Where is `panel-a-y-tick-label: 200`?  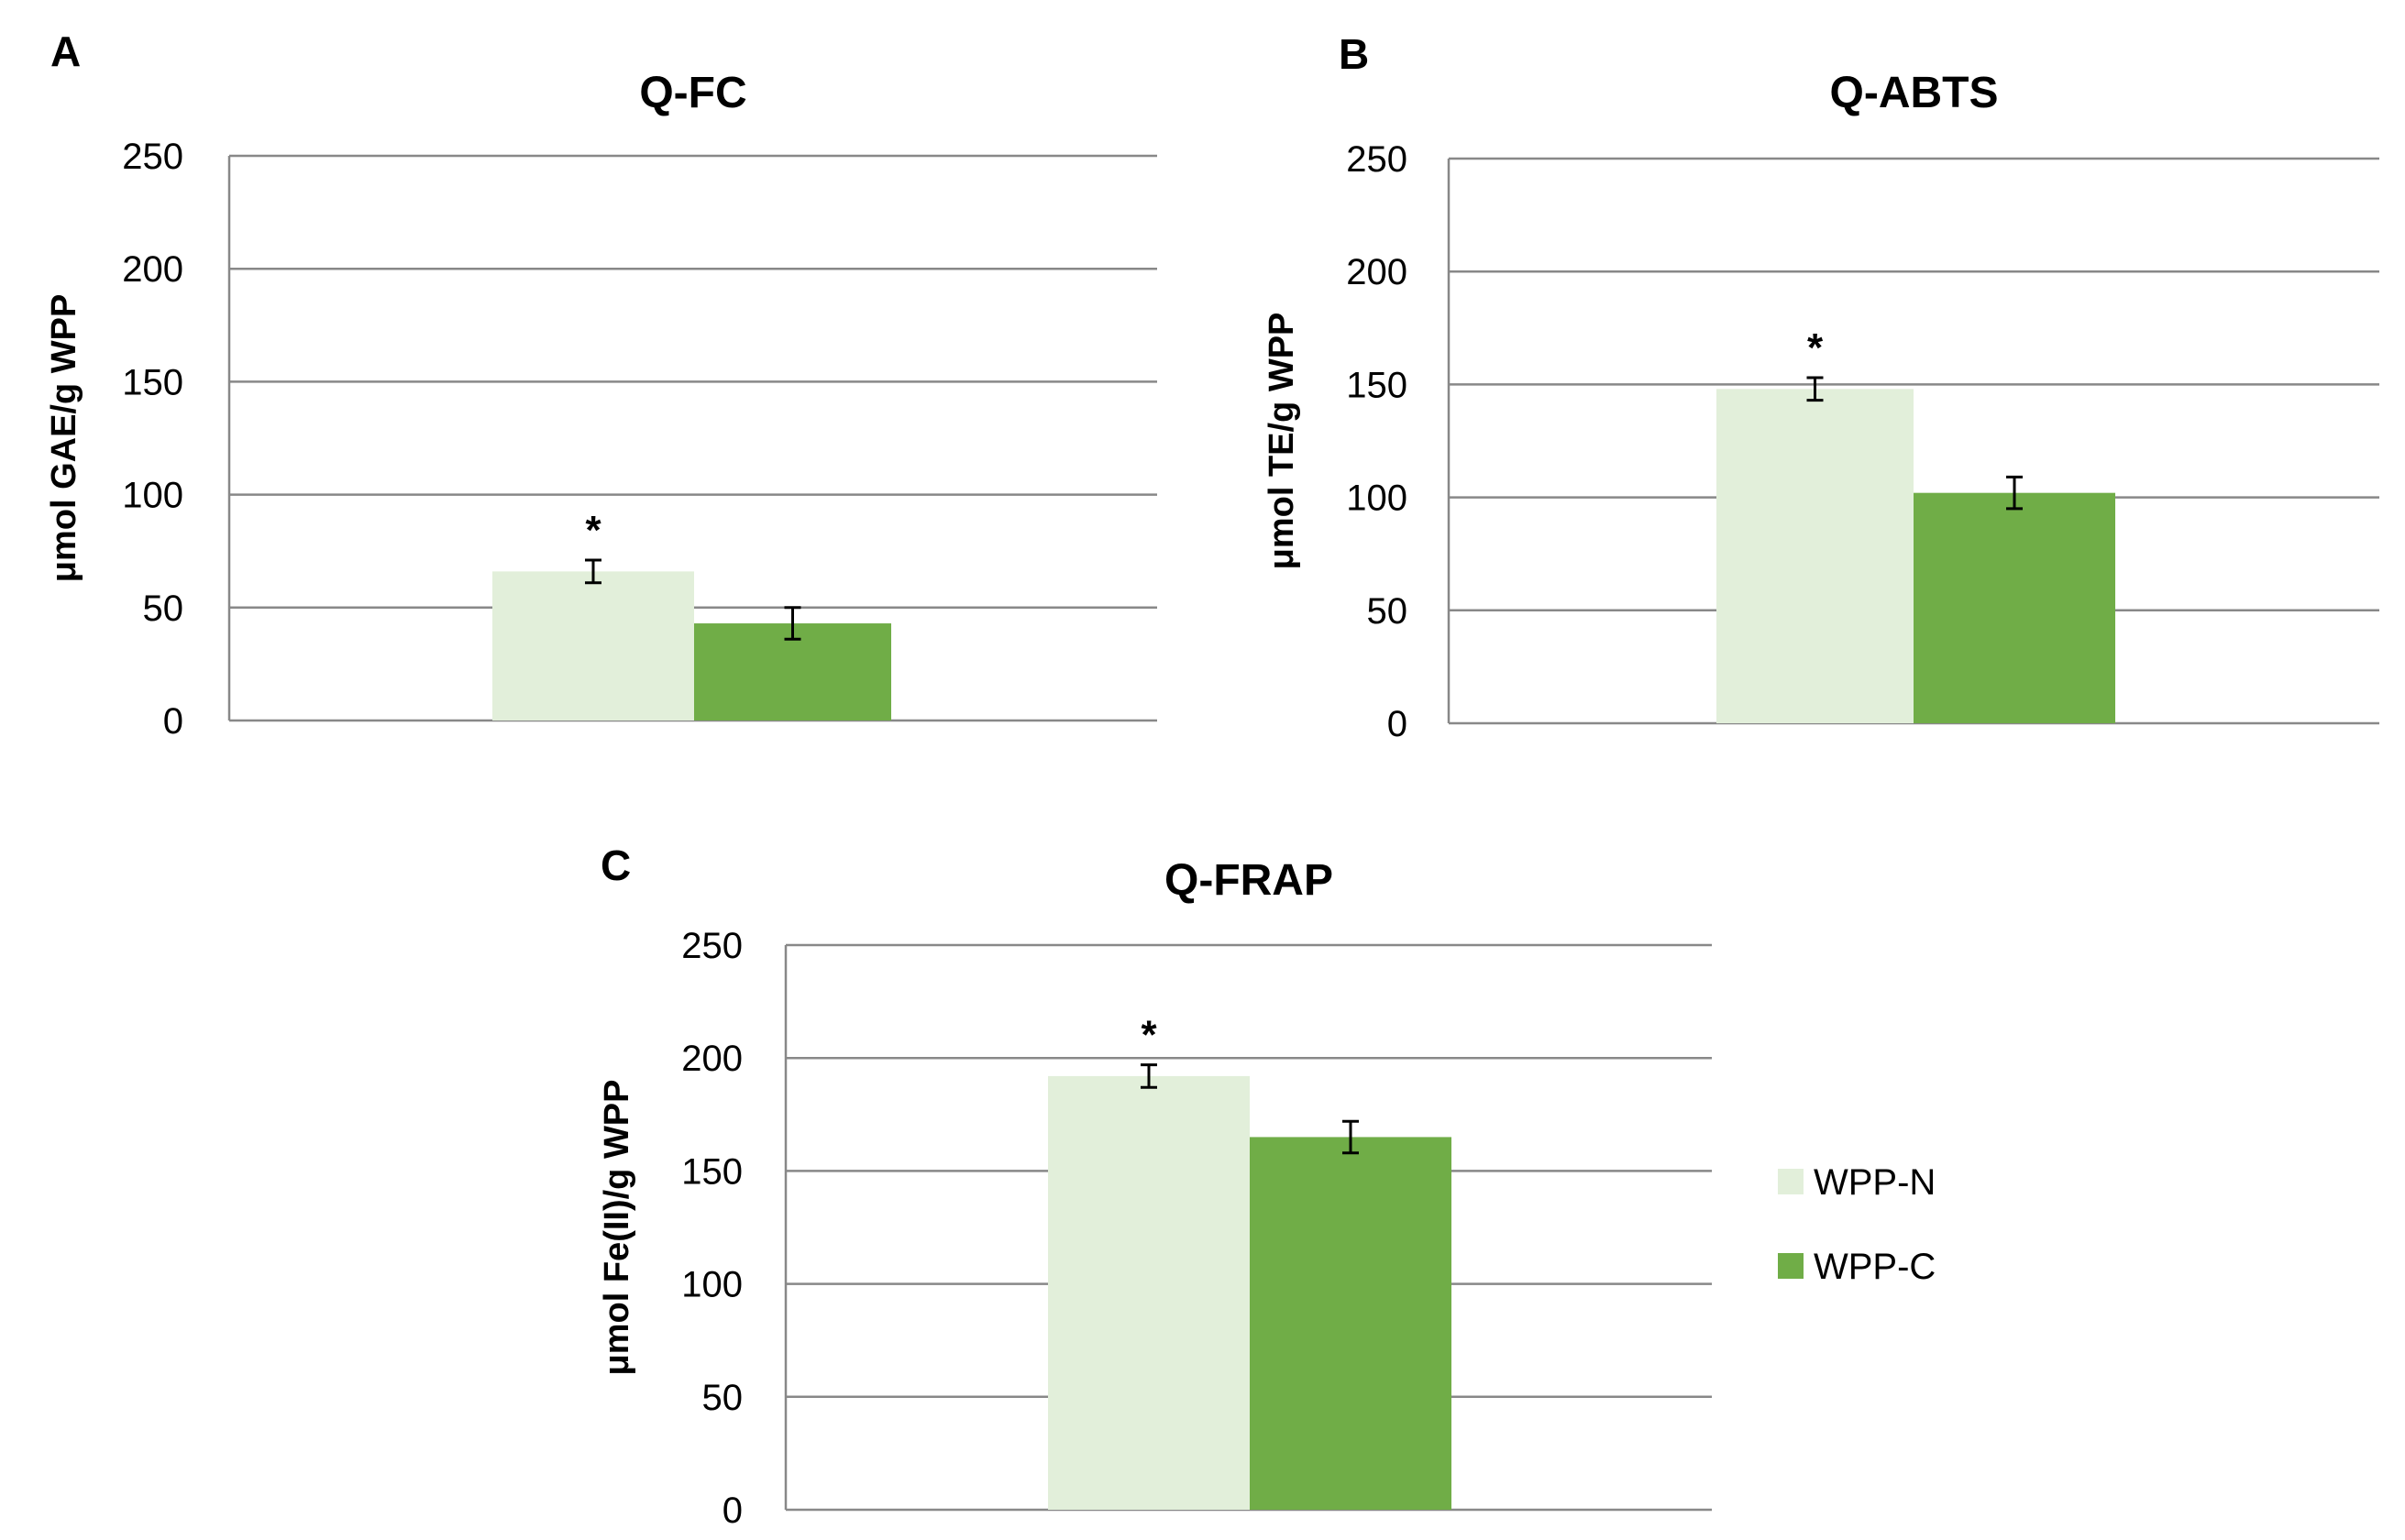 panel-a-y-tick-label: 200 is located at coordinates (152, 269).